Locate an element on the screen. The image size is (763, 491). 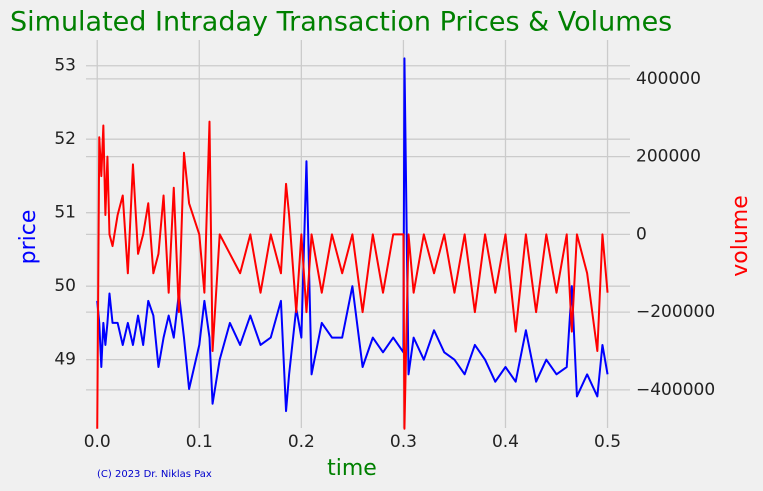
y2-tick-label: 0 is located at coordinates (641, 234).